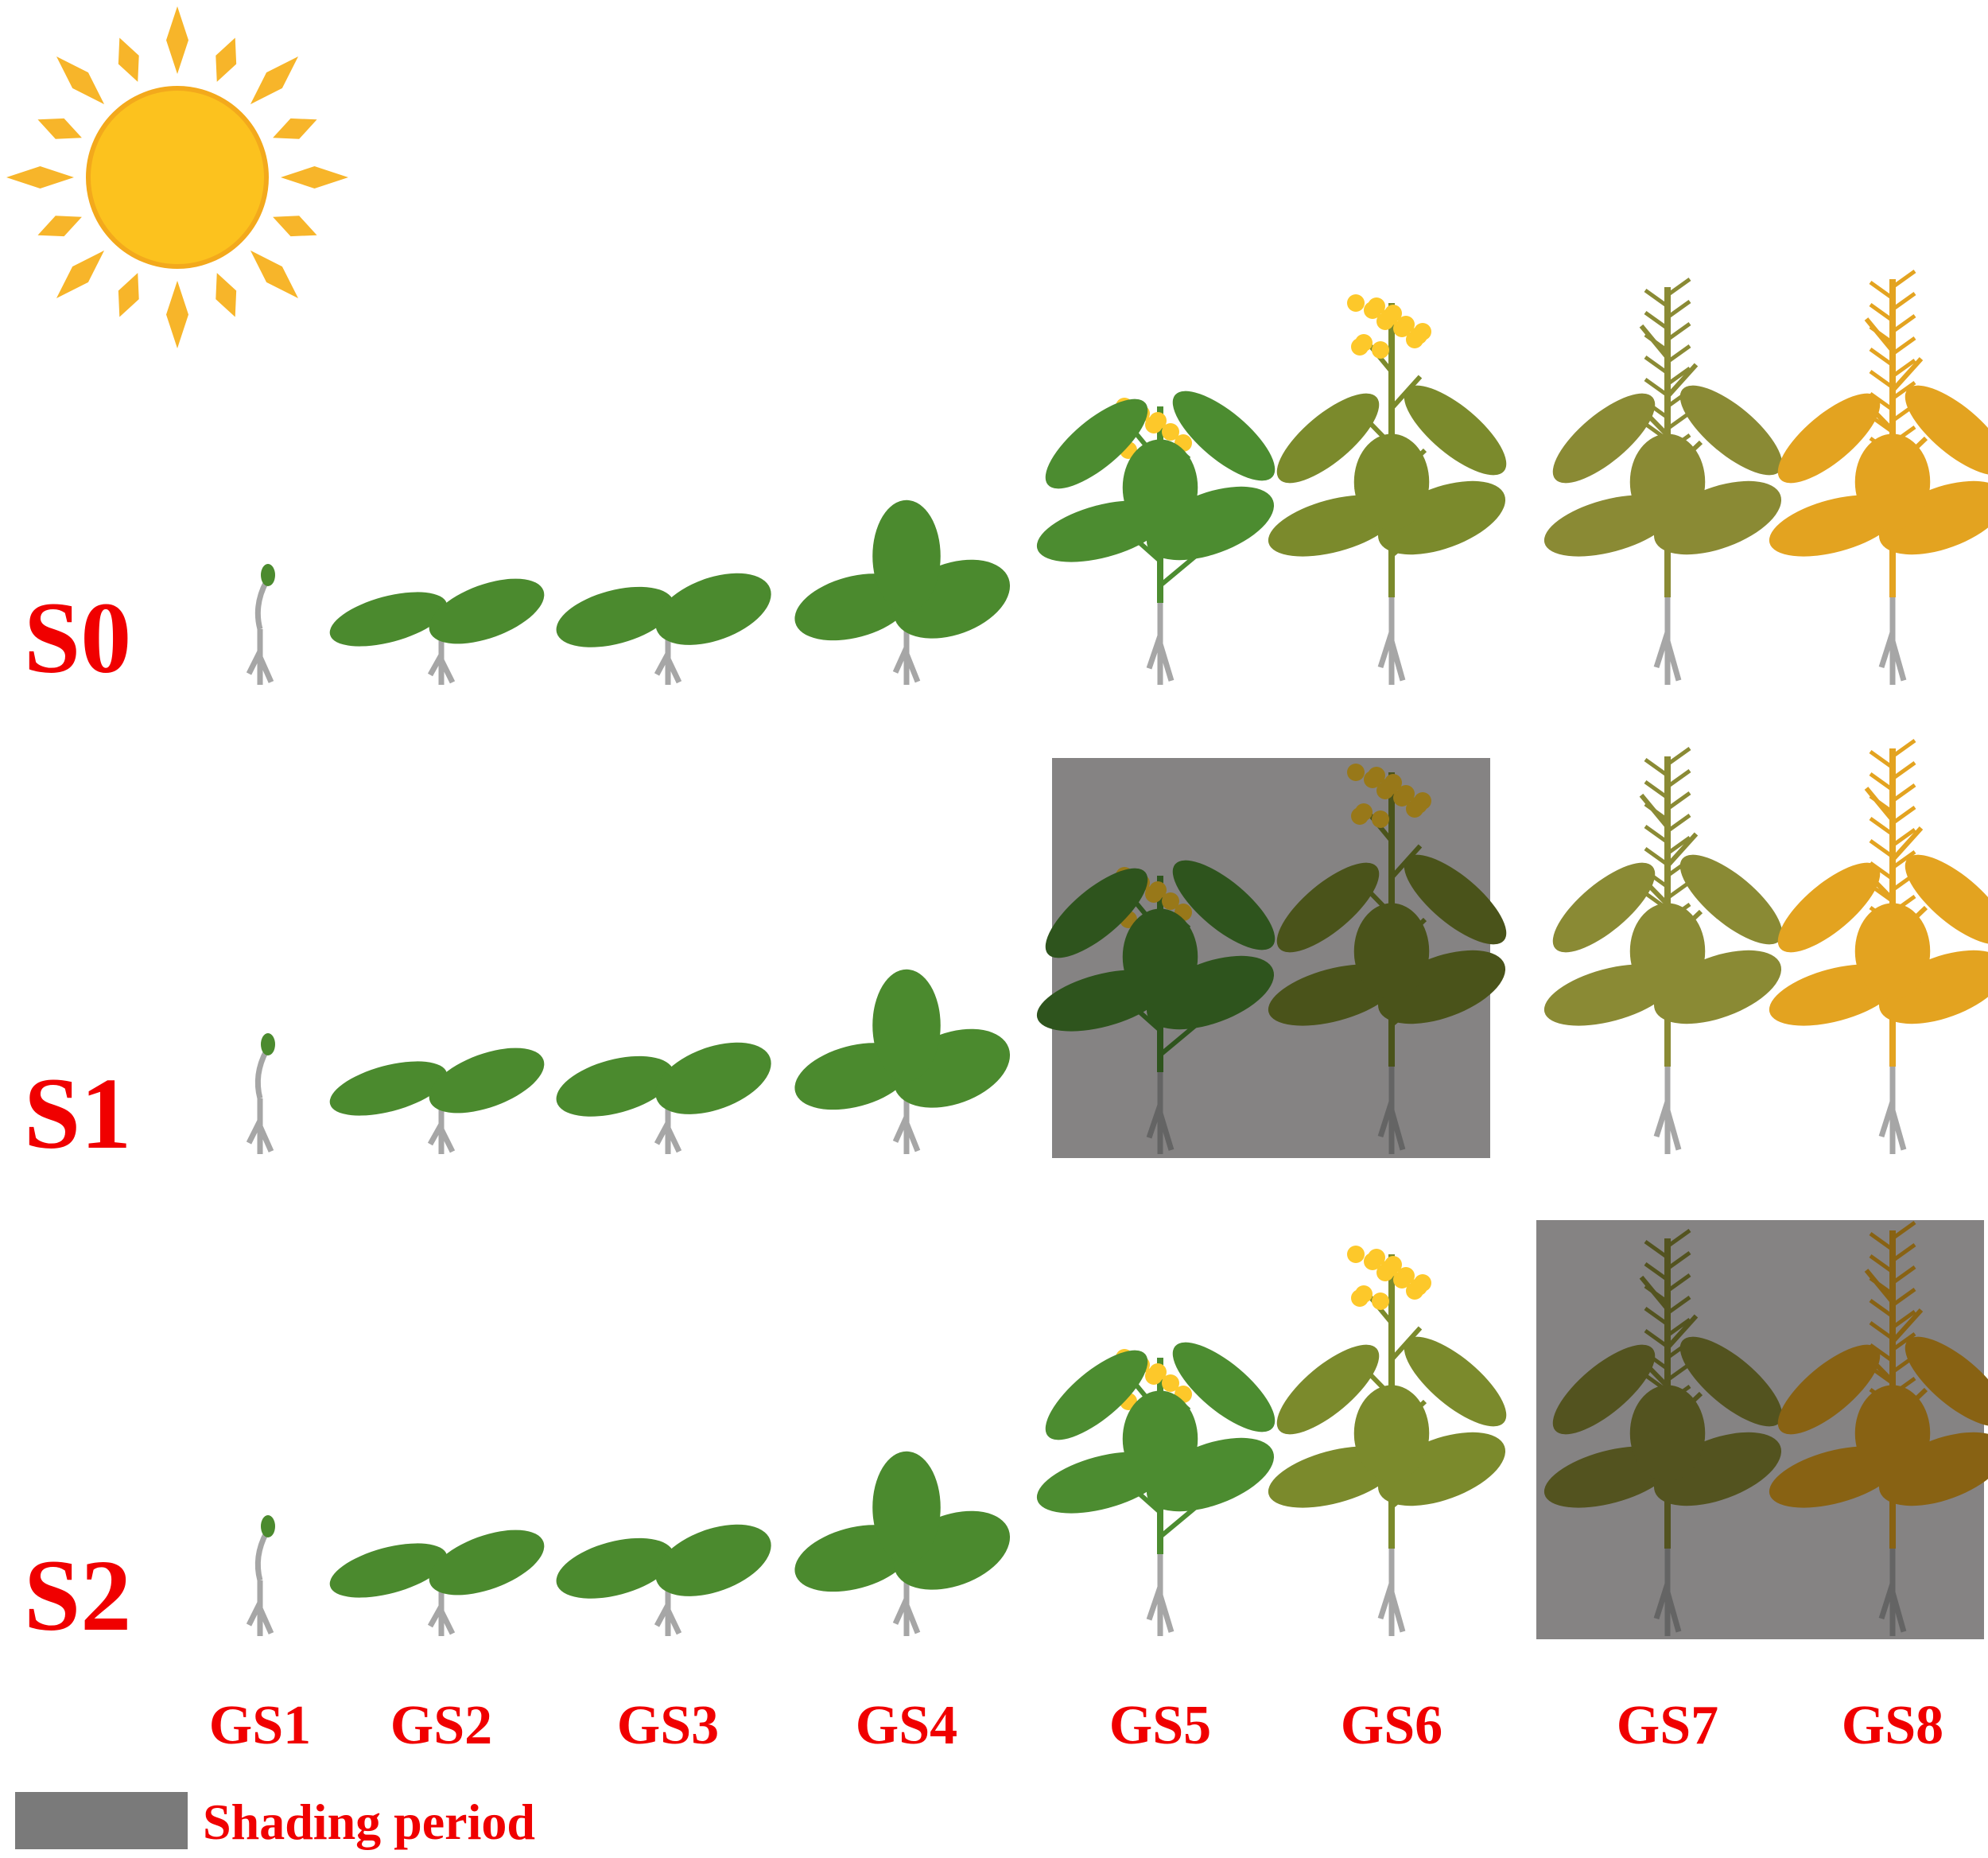 The image size is (1988, 1858). What do you see at coordinates (260, 1726) in the screenshot?
I see `stage-label: GS1` at bounding box center [260, 1726].